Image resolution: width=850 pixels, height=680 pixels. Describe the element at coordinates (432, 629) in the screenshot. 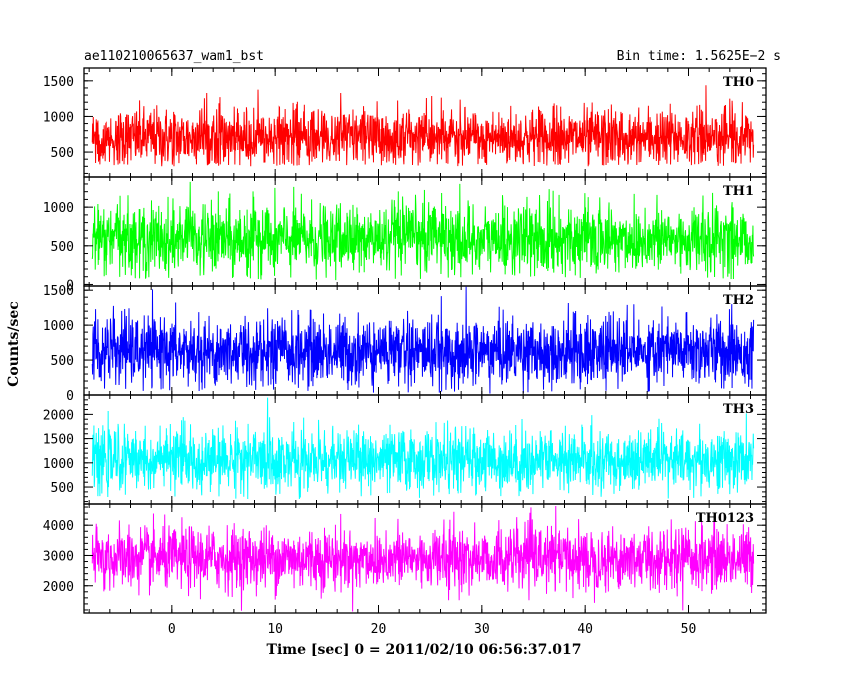

I see `x-axis: 0 10 20 30 40 50` at that location.